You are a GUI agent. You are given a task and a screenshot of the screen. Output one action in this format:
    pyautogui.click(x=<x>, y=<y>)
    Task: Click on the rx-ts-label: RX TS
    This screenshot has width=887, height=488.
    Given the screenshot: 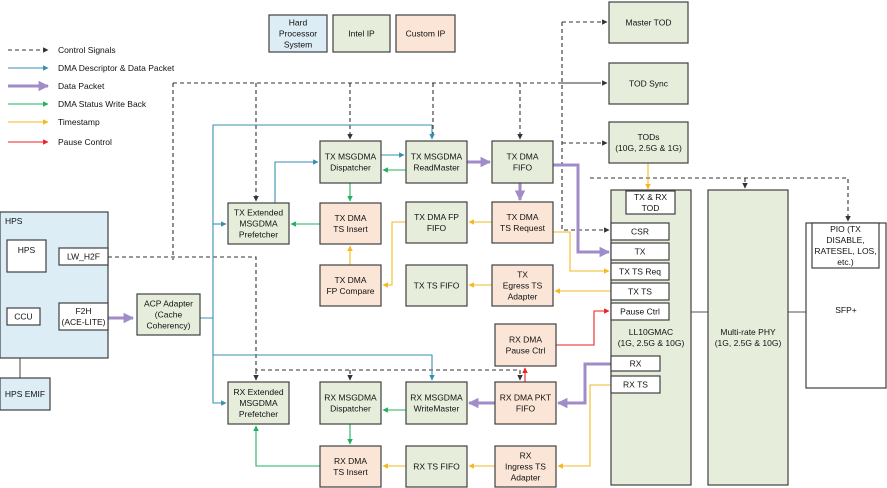 What is the action you would take?
    pyautogui.click(x=635, y=385)
    